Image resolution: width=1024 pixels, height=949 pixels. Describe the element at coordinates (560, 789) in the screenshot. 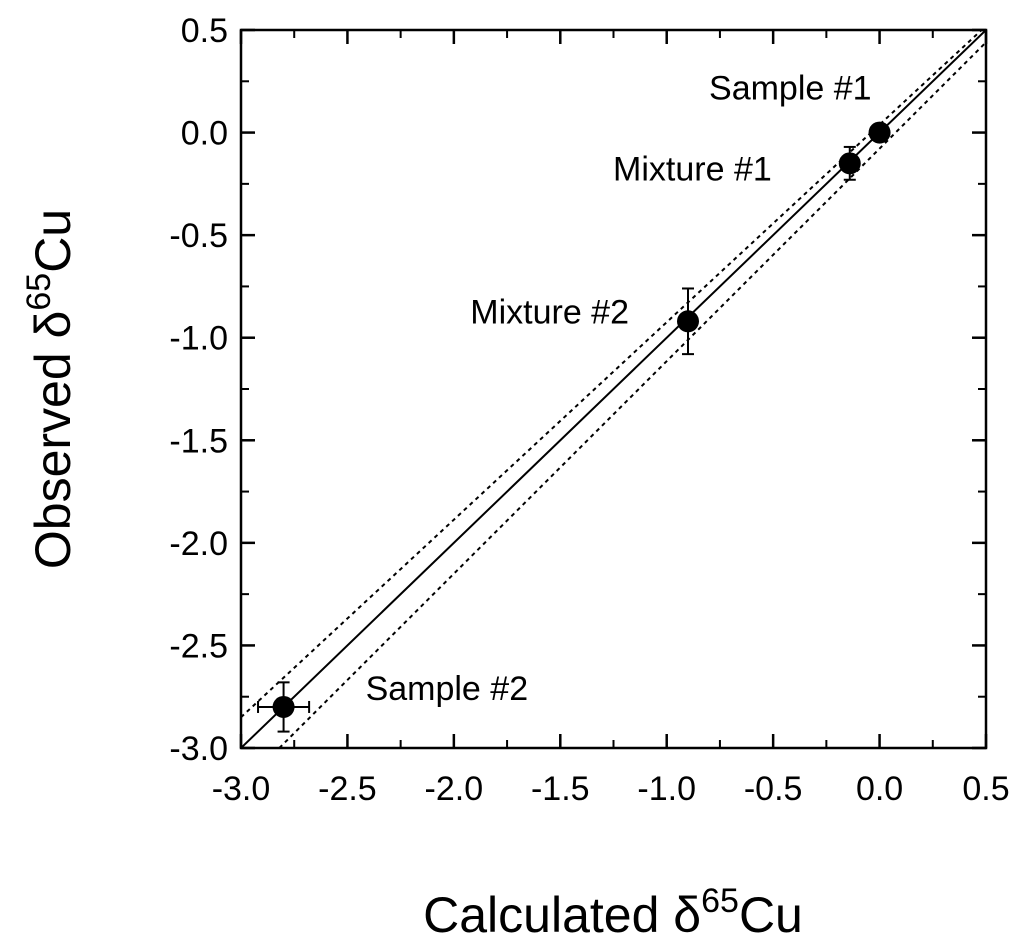

I see `x-tick-label: -1.5` at that location.